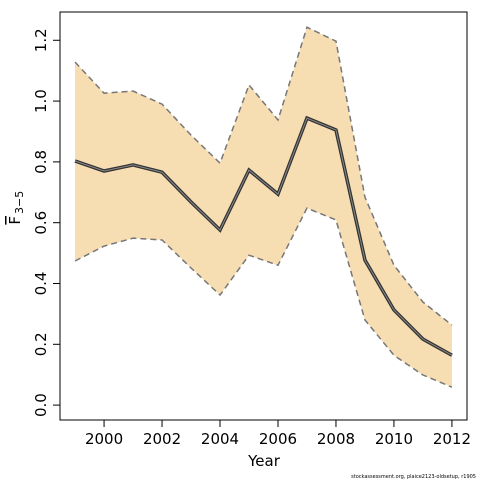  What do you see at coordinates (162, 439) in the screenshot?
I see `x-tick-label: 2002` at bounding box center [162, 439].